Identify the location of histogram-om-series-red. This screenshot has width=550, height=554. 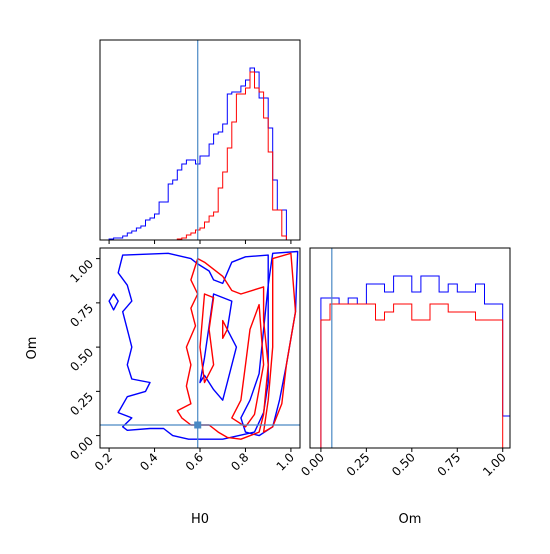
(410, 375).